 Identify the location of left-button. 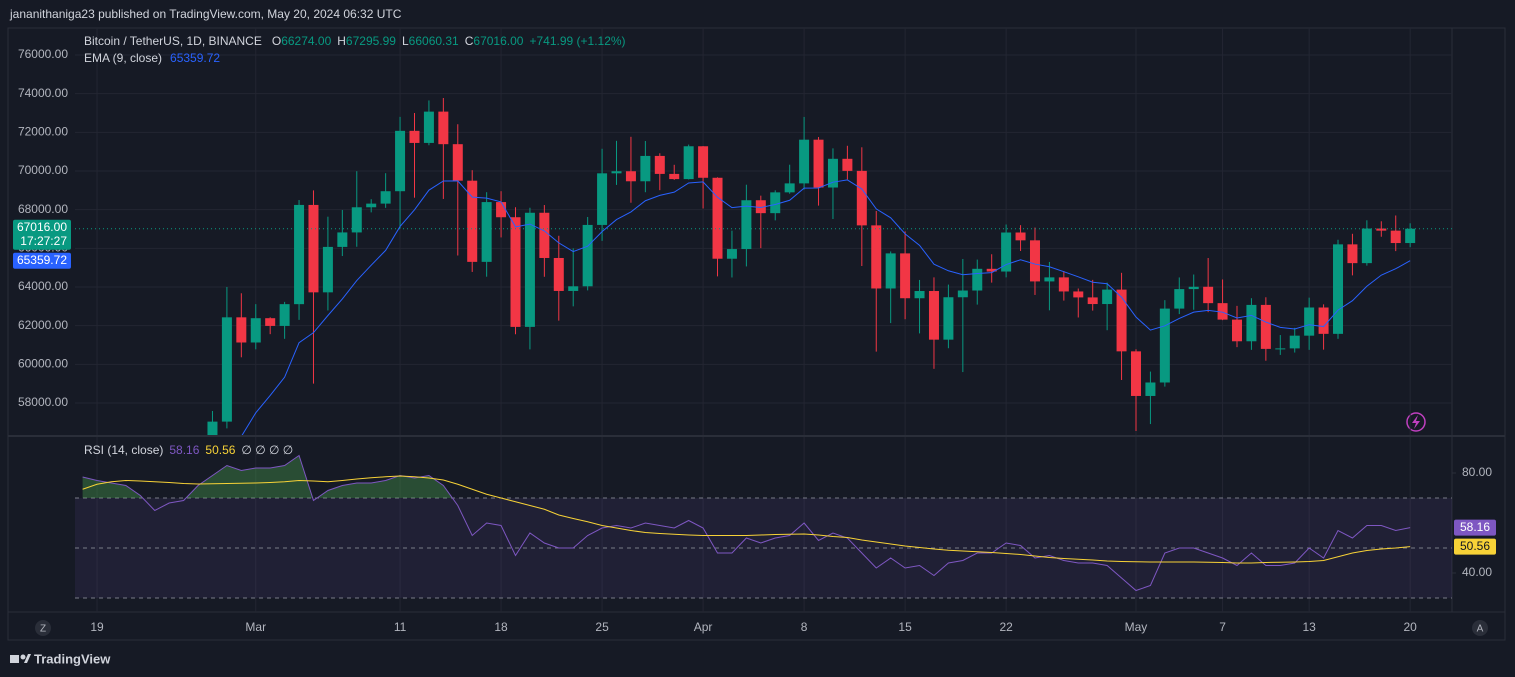
(43, 628).